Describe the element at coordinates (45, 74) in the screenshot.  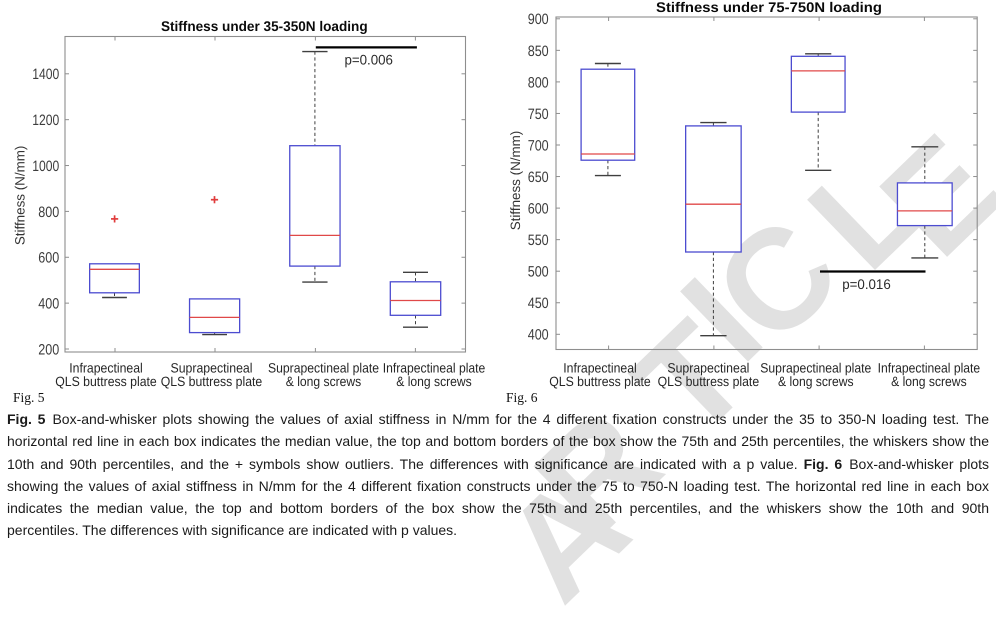
I see `svg-text: 1400` at that location.